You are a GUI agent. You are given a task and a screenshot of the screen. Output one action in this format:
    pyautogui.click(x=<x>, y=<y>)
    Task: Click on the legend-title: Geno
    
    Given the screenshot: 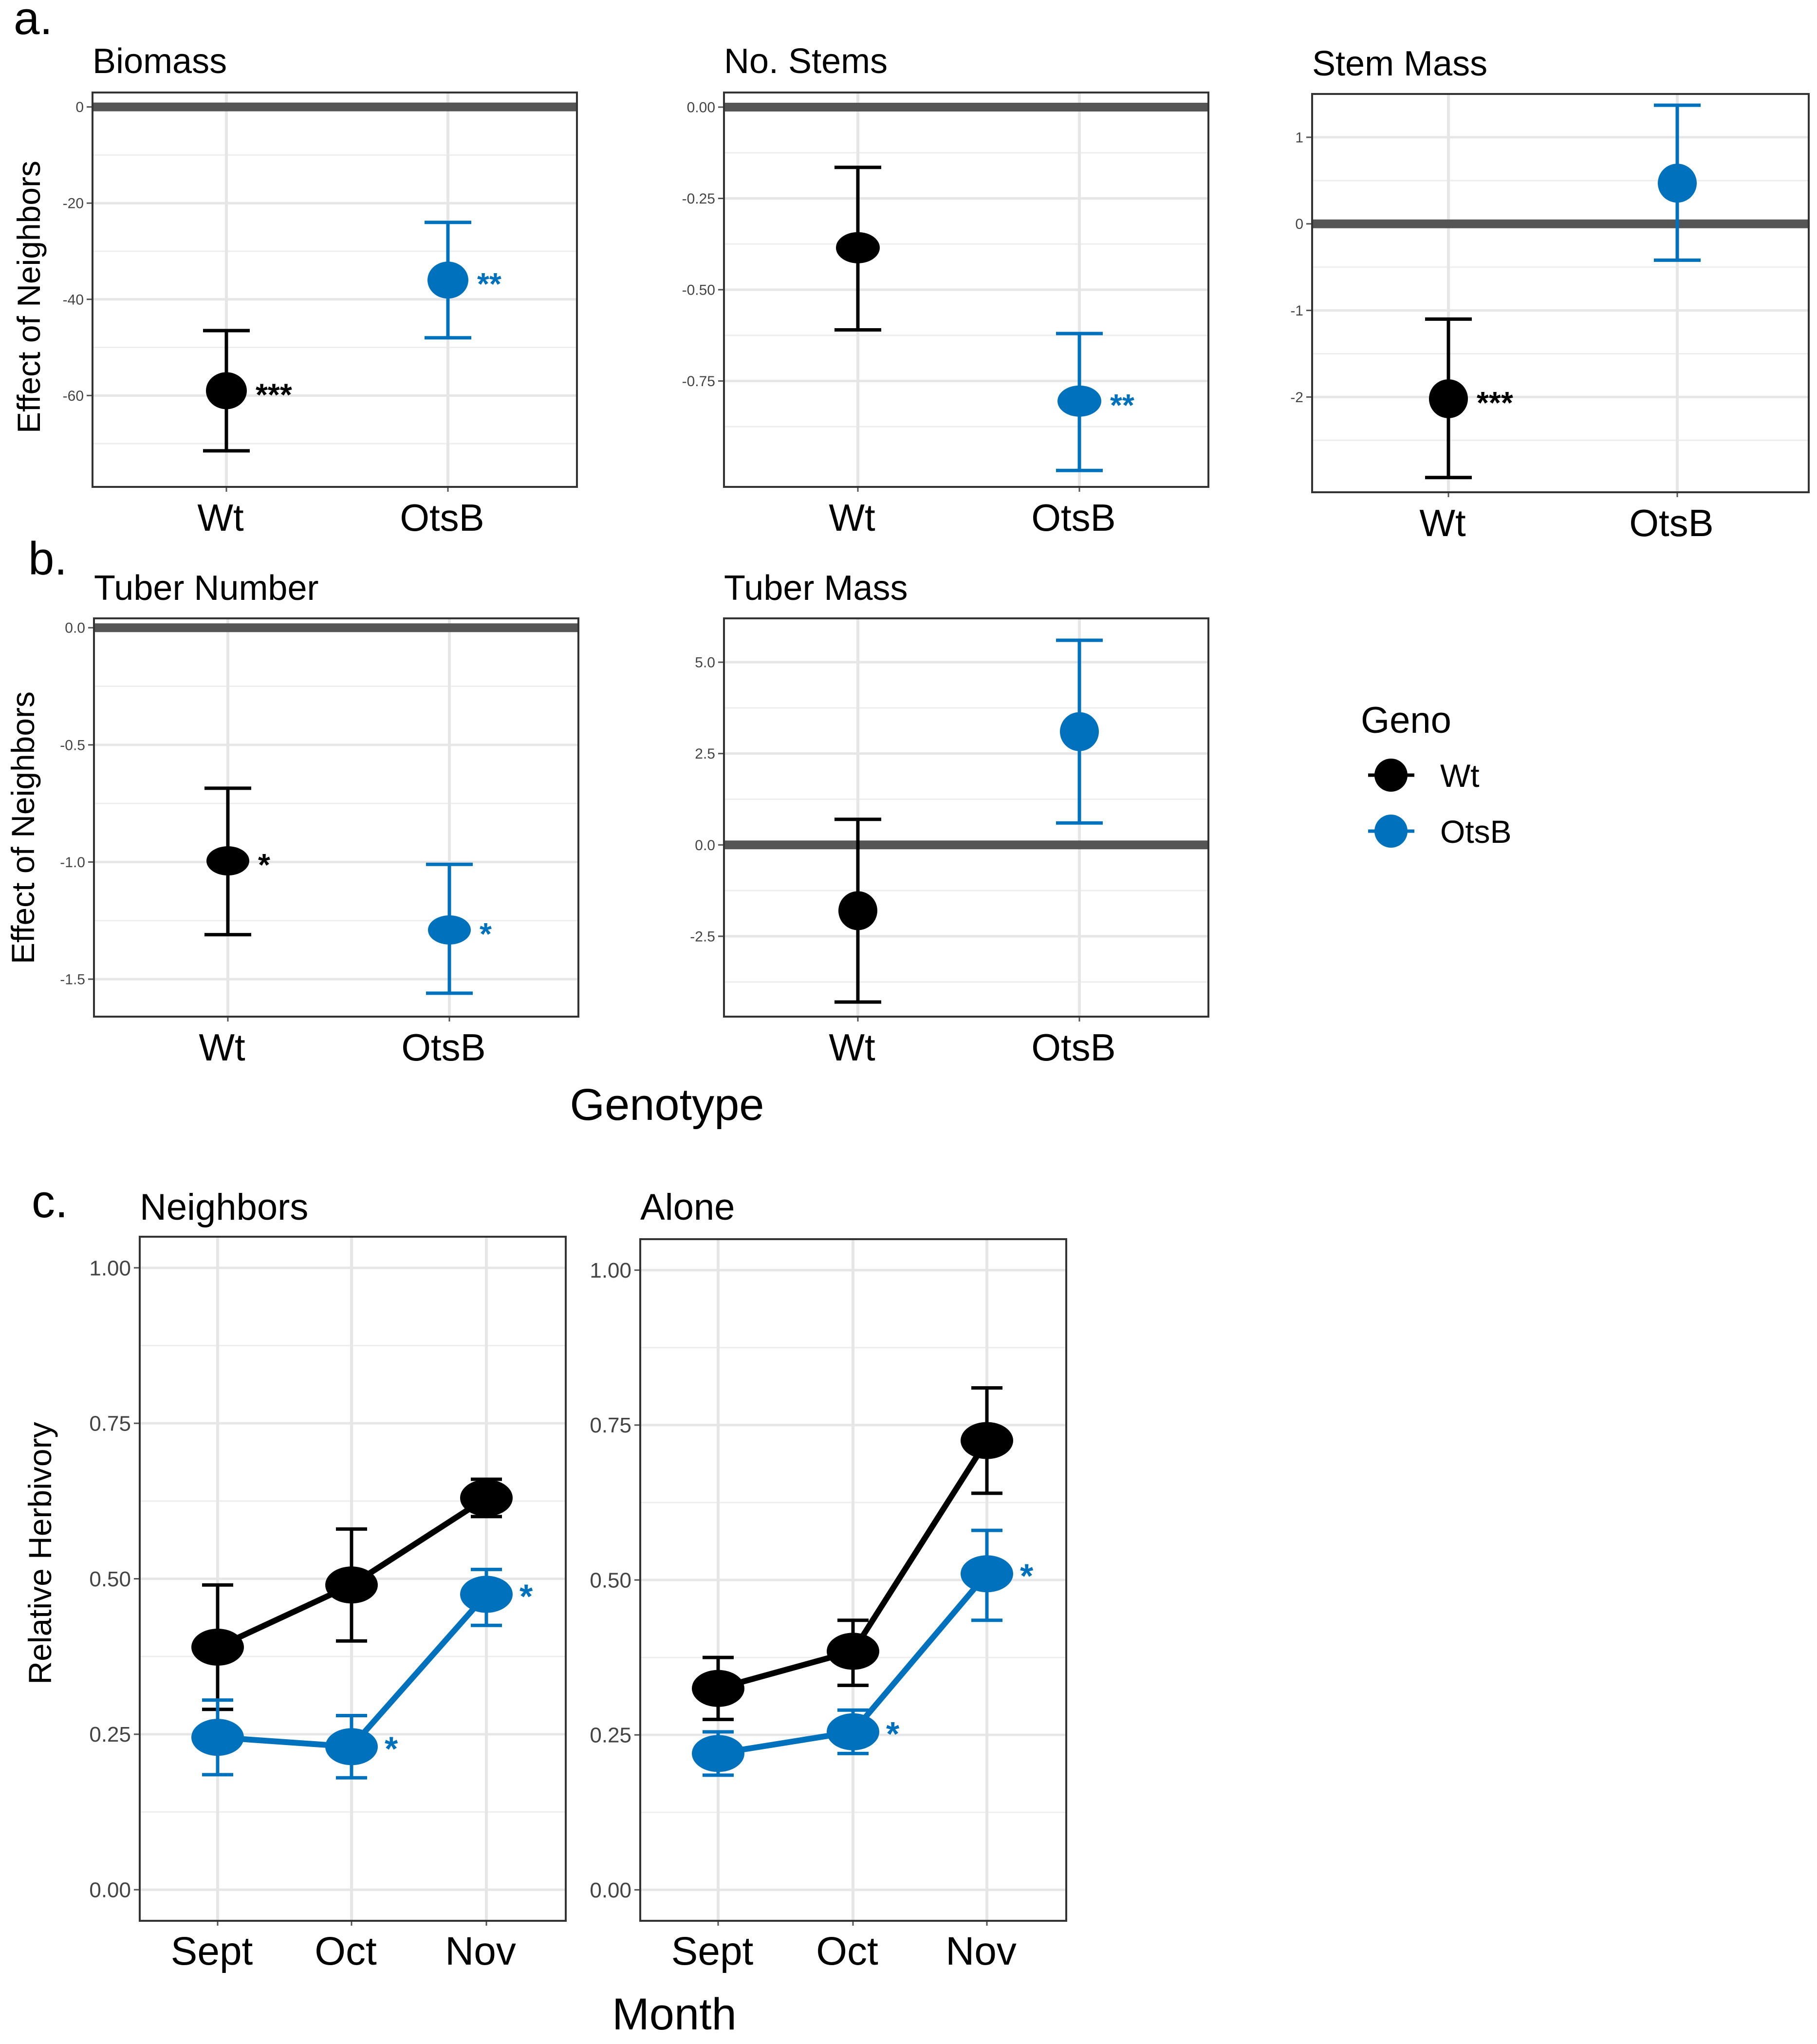 What is the action you would take?
    pyautogui.click(x=1406, y=720)
    